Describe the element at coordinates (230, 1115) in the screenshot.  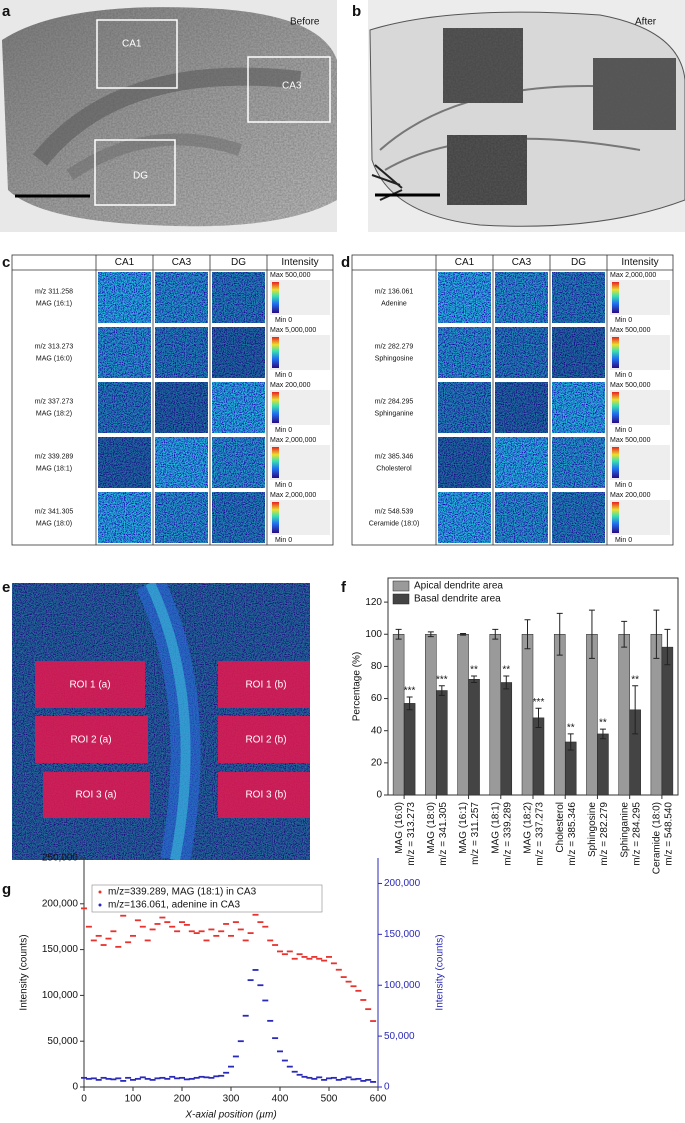
I see `x-axis-label: X-axial position (µm)` at that location.